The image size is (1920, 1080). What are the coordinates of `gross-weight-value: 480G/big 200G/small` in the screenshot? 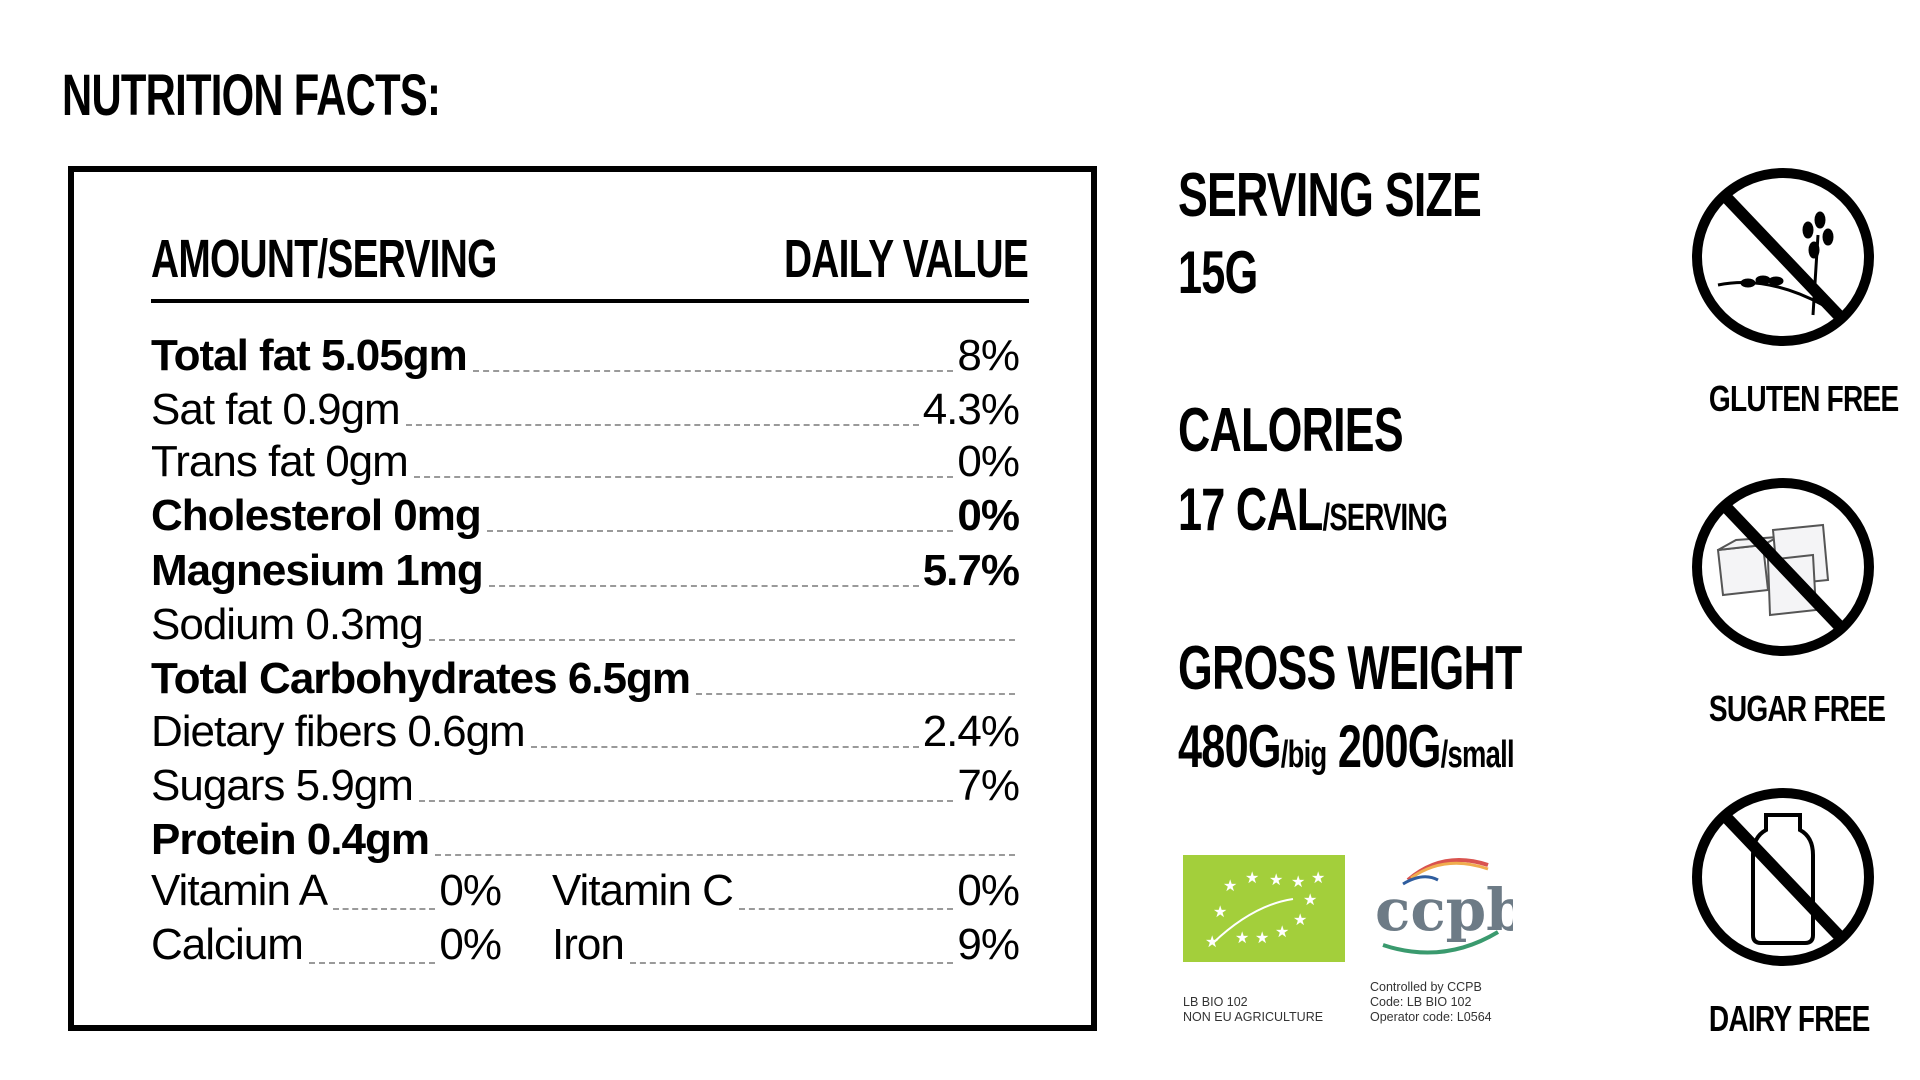 It's located at (1346, 746).